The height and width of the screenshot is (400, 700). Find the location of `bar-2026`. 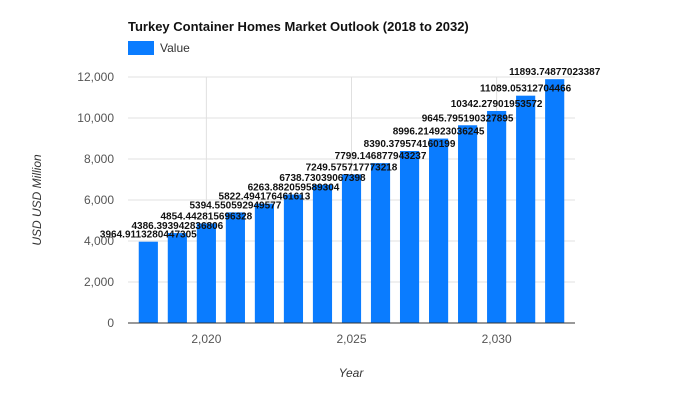

bar-2026 is located at coordinates (380, 243).